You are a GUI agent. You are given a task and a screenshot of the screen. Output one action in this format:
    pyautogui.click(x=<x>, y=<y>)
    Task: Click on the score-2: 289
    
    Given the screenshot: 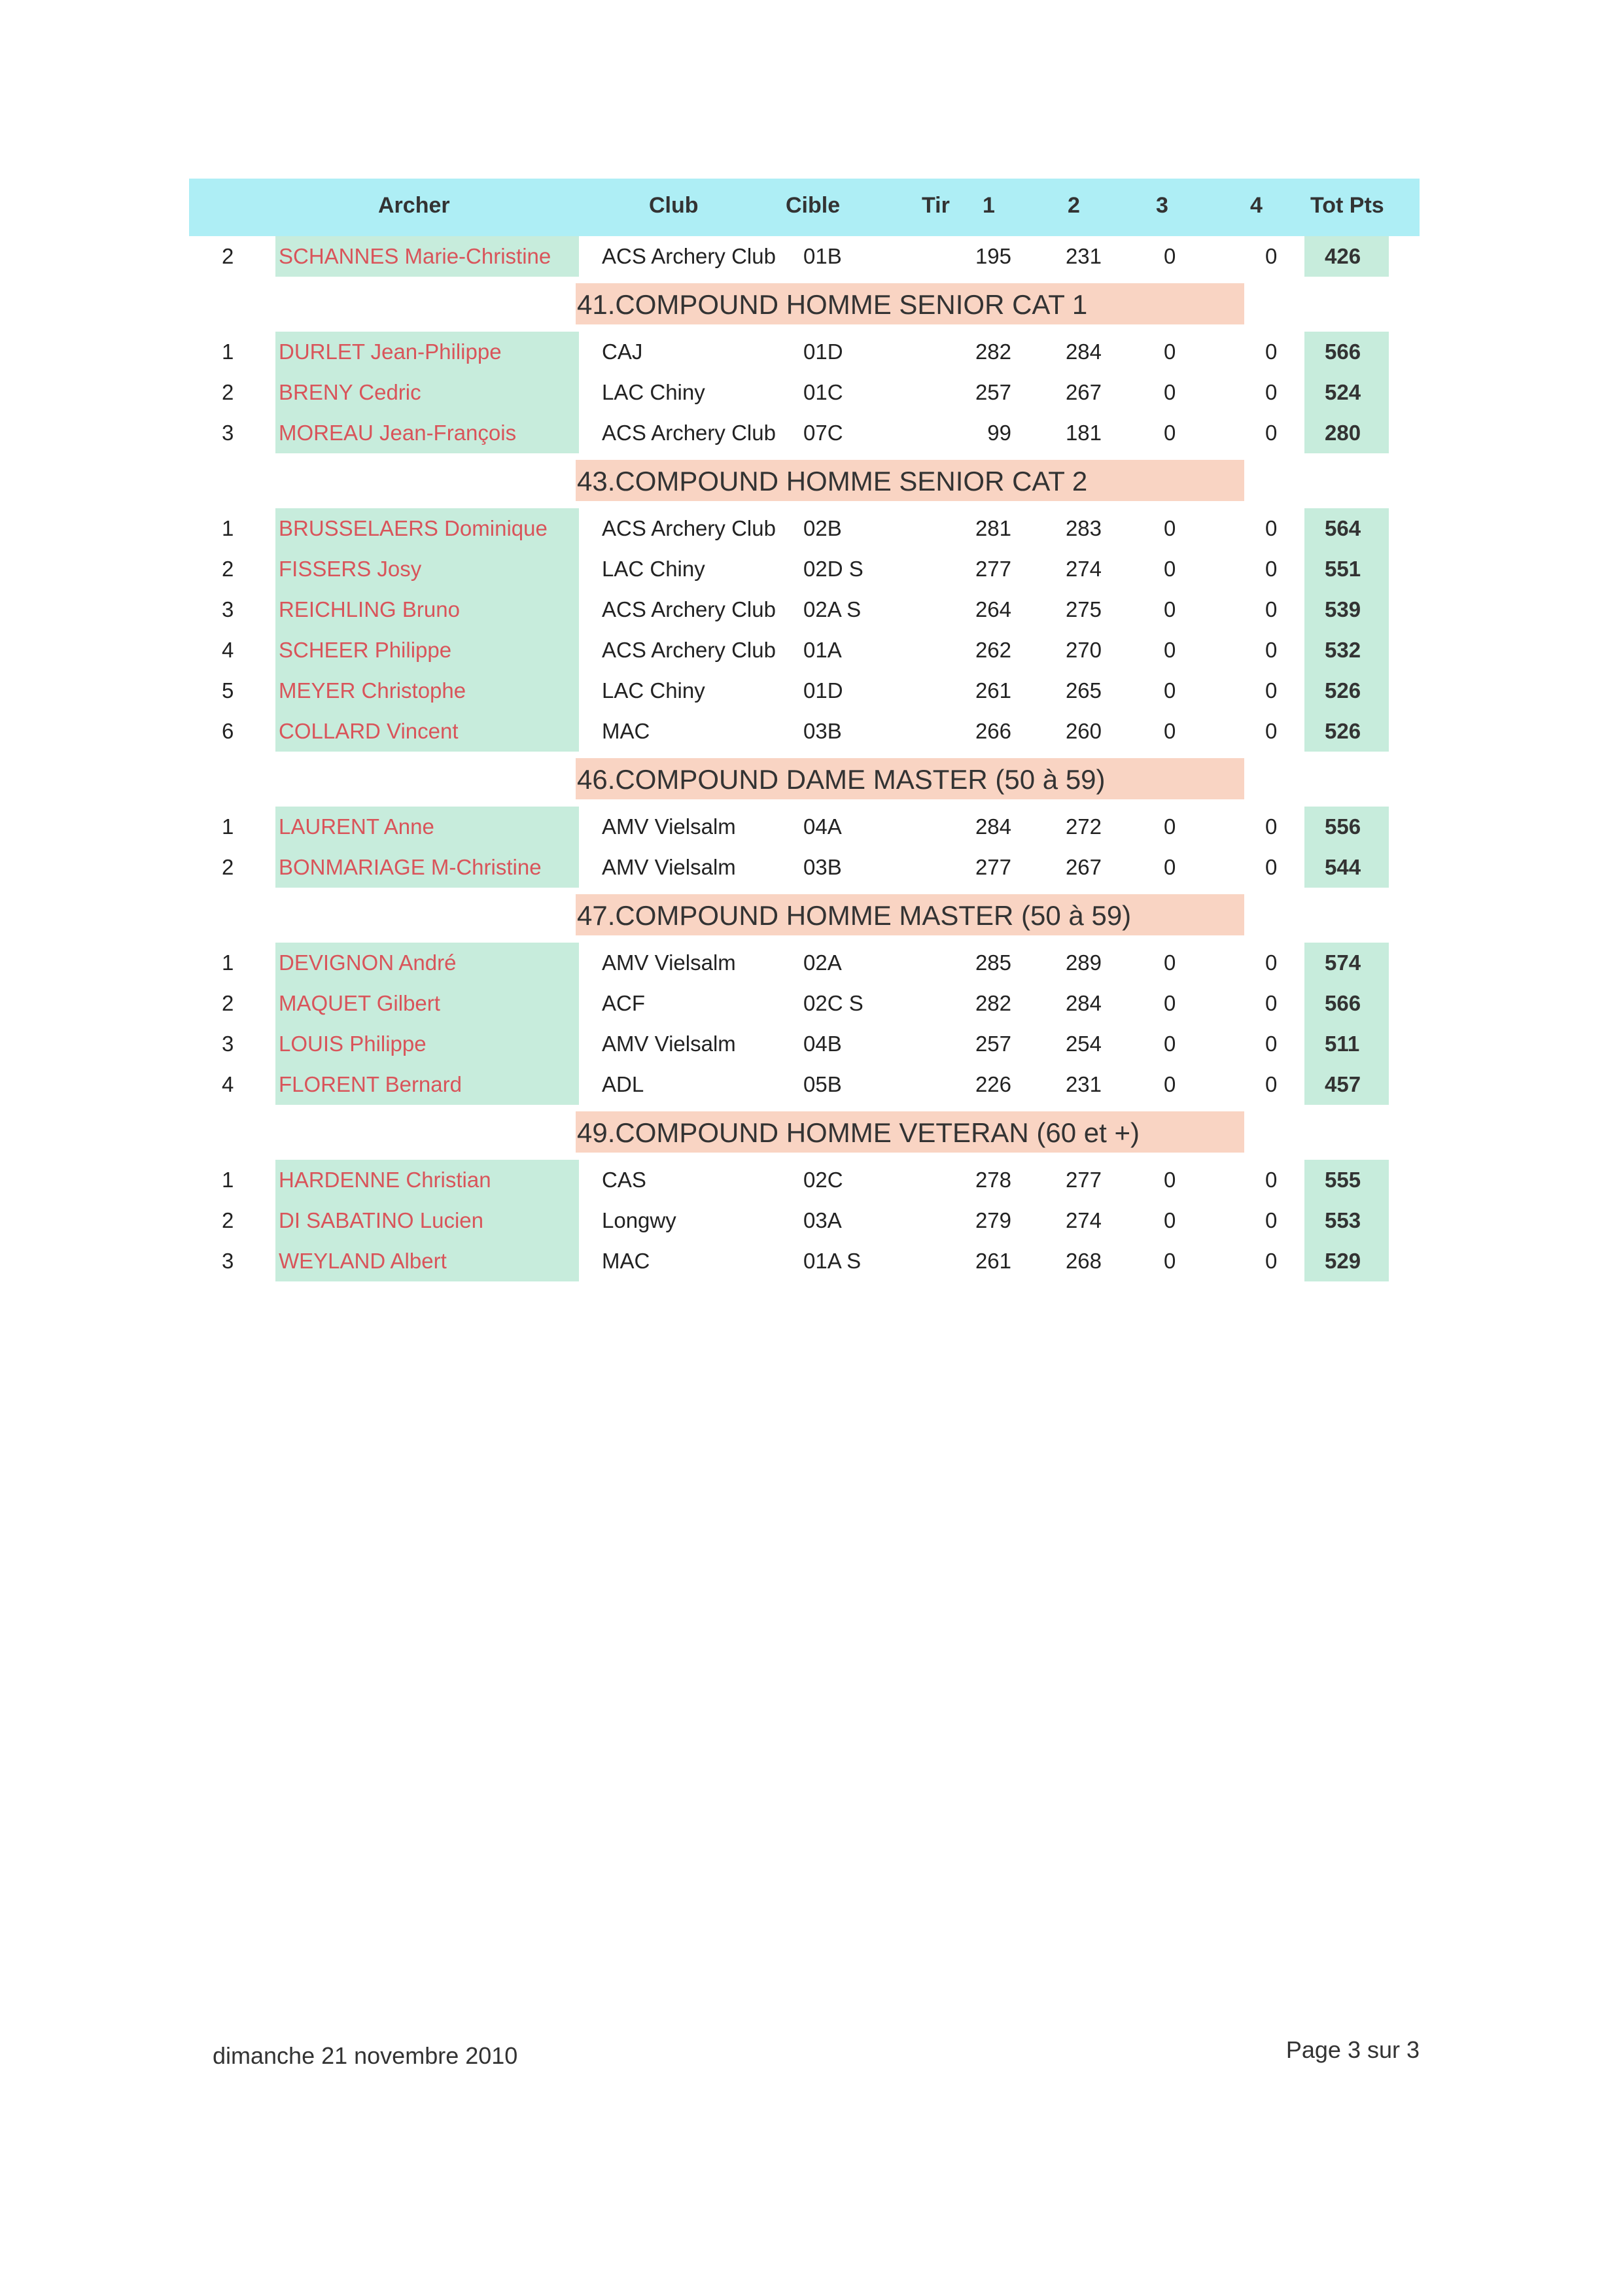 What is the action you would take?
    pyautogui.click(x=1084, y=962)
    